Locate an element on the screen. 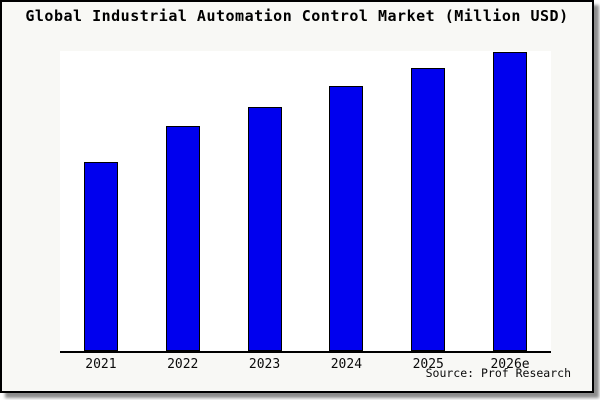  x-axis-labels: 2021 2022 2023 2024 2025 2026e is located at coordinates (305, 364).